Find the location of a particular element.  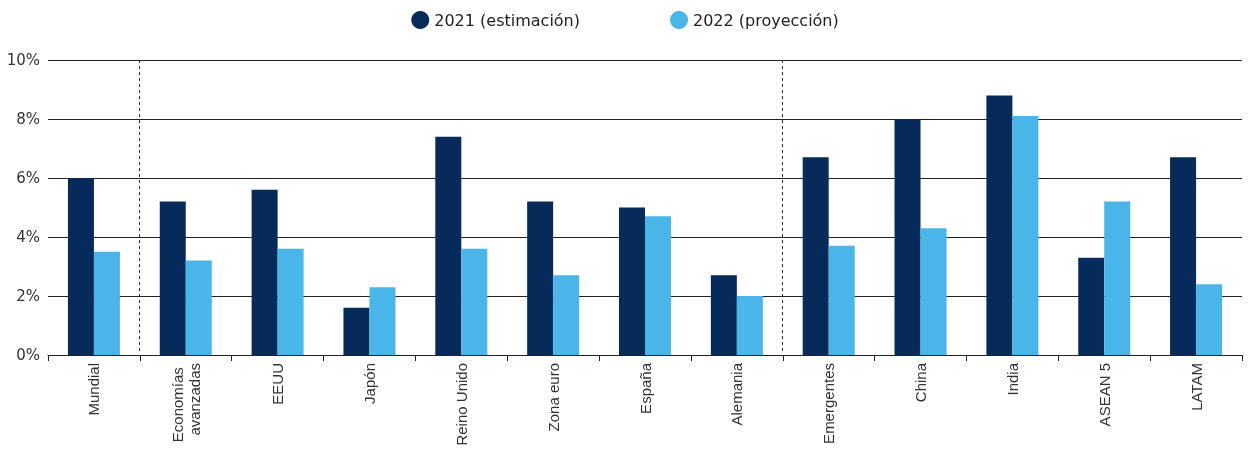

x-tick-label: Mundial is located at coordinates (94, 389).